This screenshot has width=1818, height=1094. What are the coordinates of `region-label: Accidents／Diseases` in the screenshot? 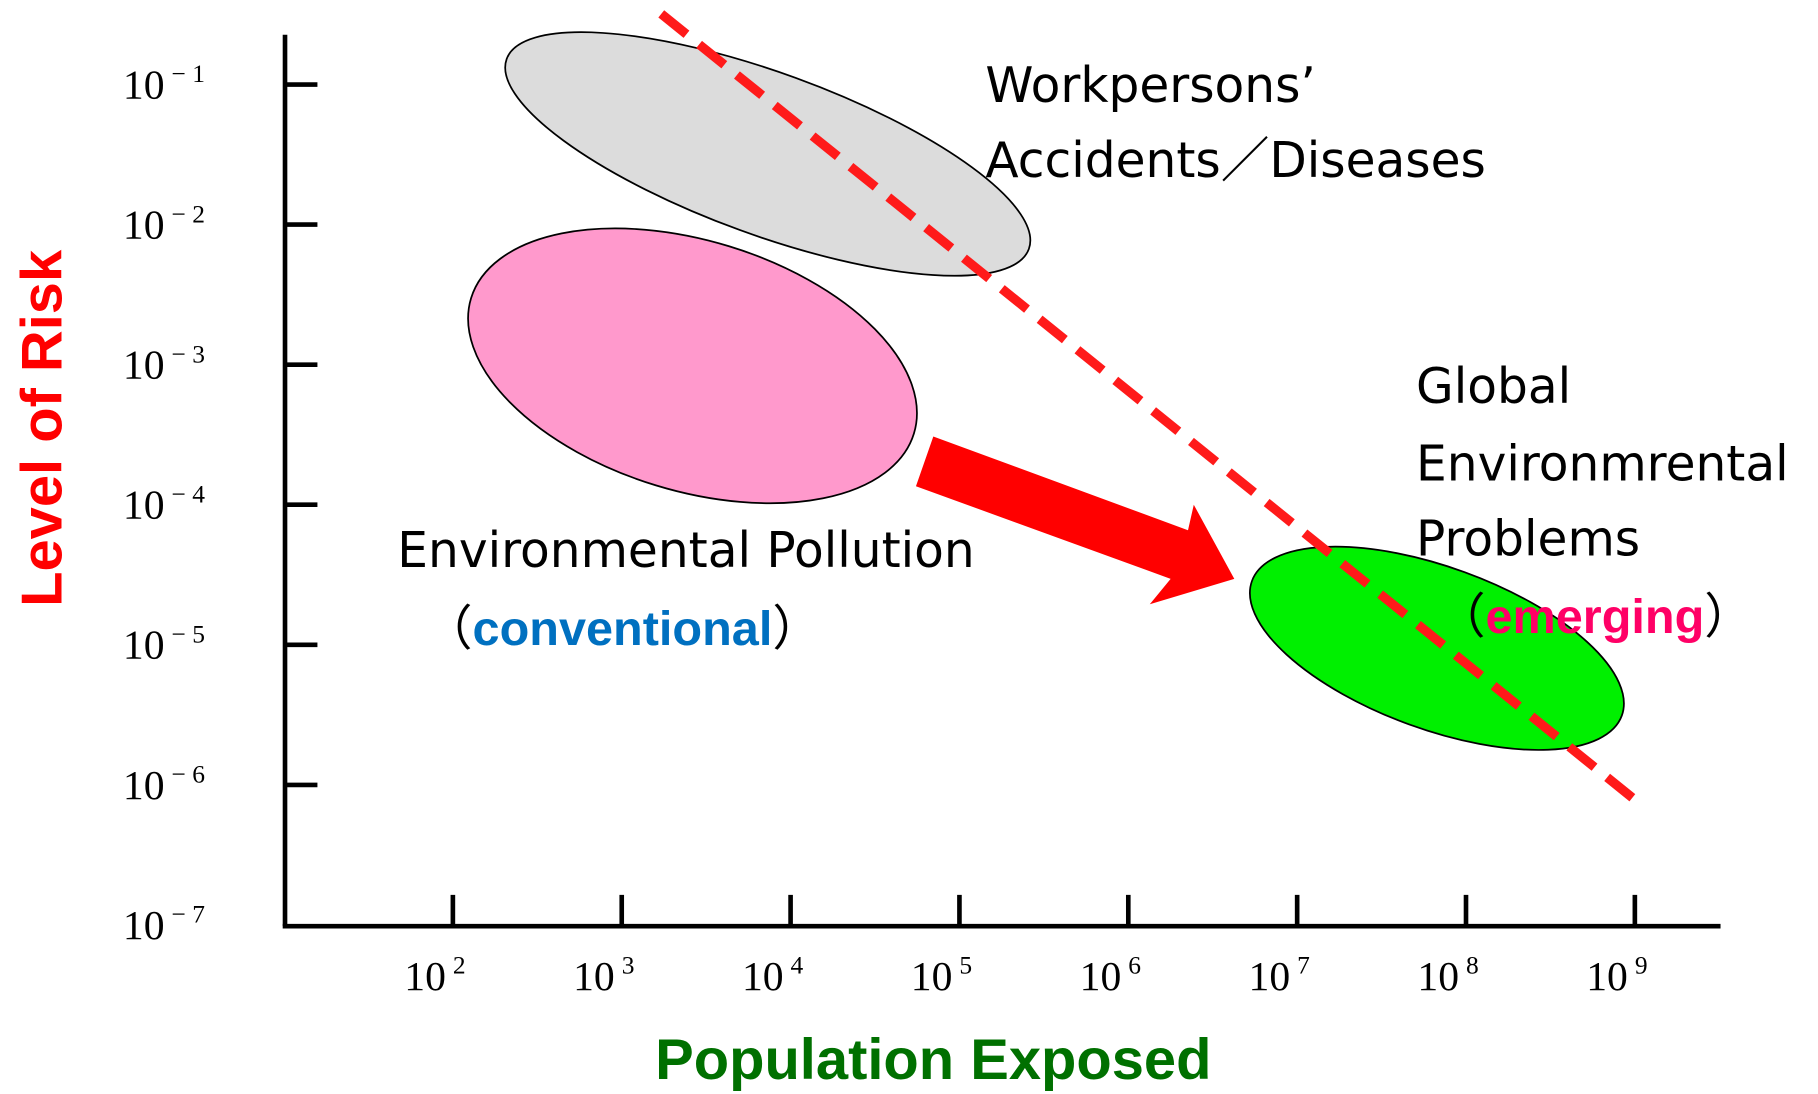 It's located at (1235, 161).